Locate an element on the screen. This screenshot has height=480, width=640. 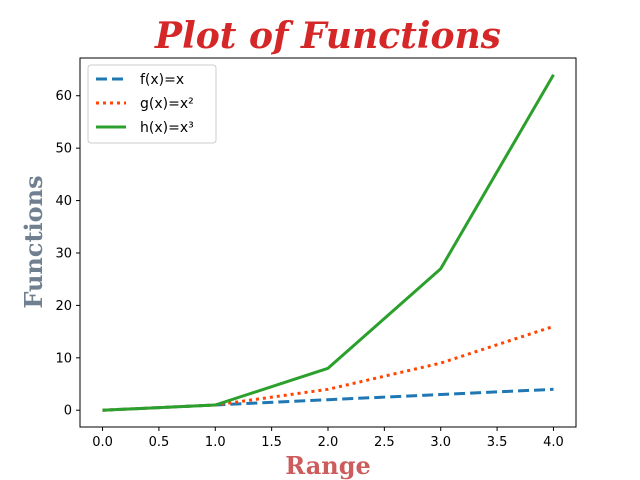
y-tick-label: 20 is located at coordinates (63, 306).